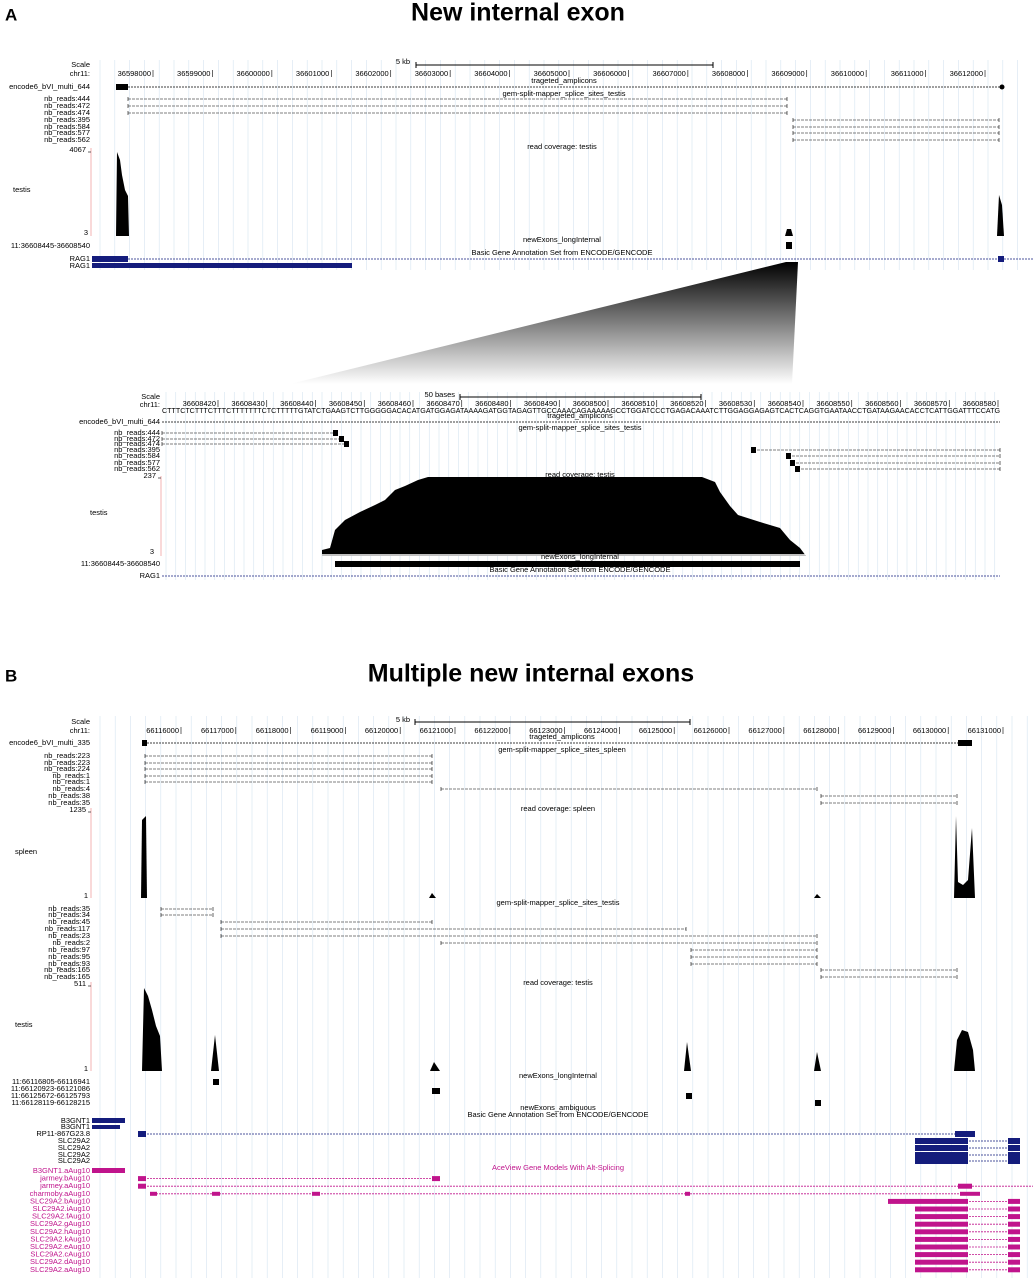 The width and height of the screenshot is (1033, 1280). What do you see at coordinates (558, 1075) in the screenshot?
I see `label: newExons_longInternal` at bounding box center [558, 1075].